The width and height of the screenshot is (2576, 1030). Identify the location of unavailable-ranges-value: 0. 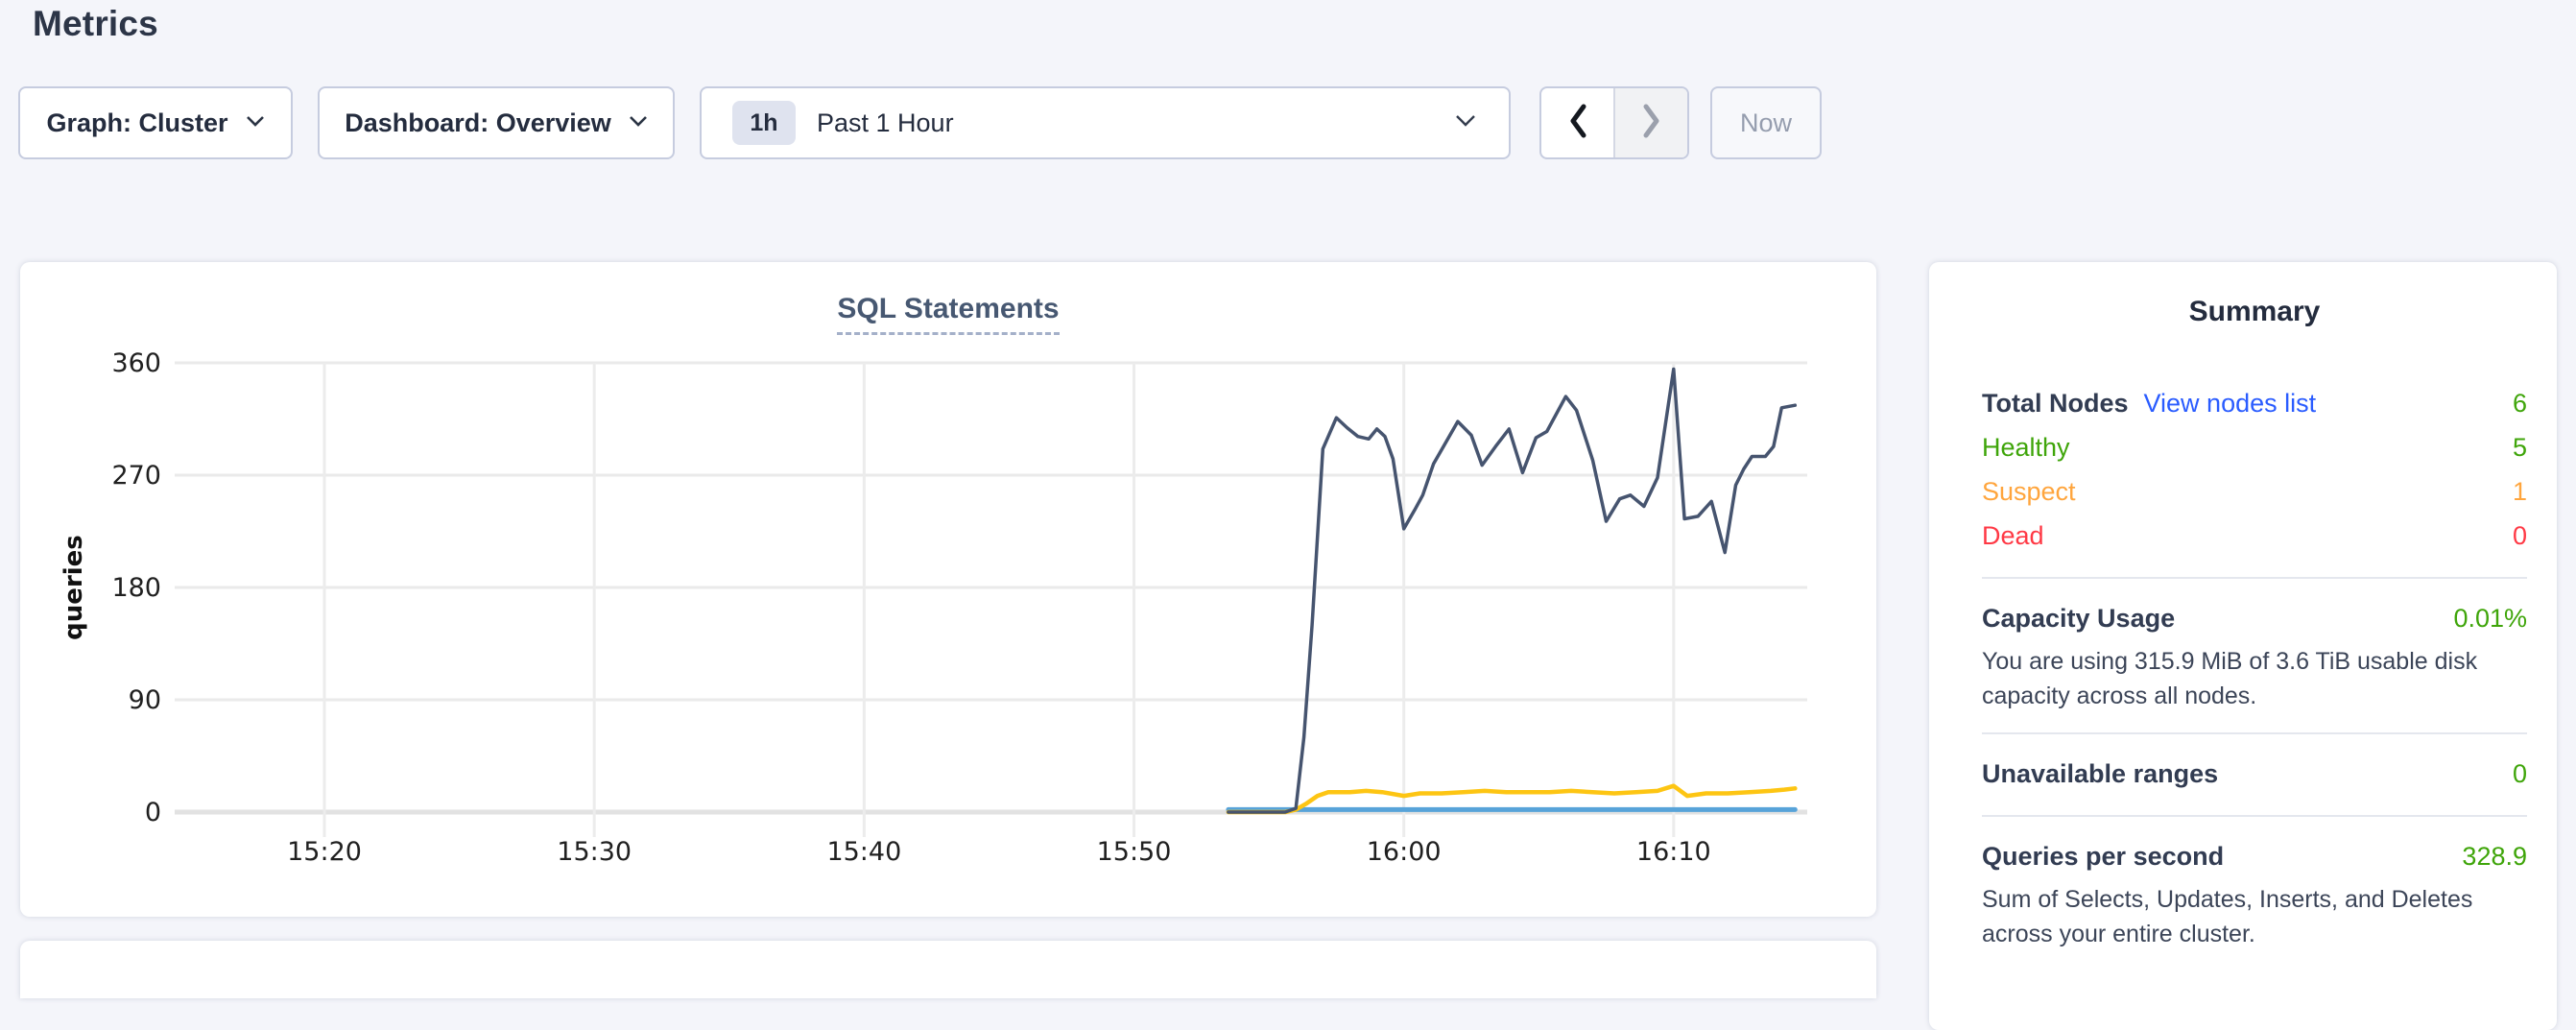
(2519, 773).